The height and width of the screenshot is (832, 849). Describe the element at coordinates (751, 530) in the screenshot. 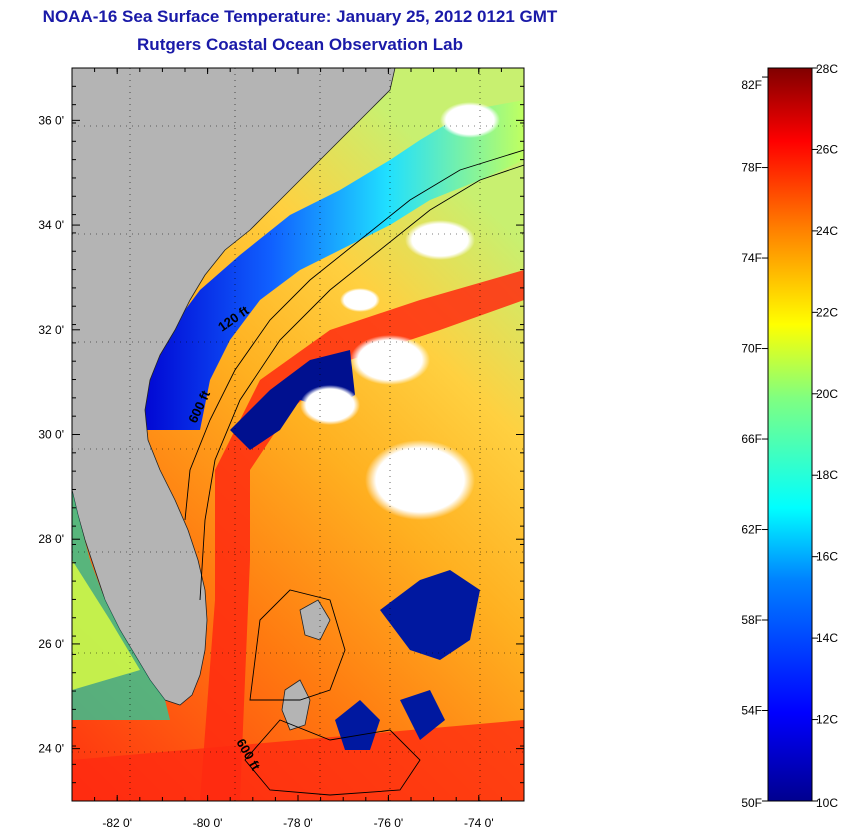

I see `colorbar-fahrenheit-label: 62F` at that location.